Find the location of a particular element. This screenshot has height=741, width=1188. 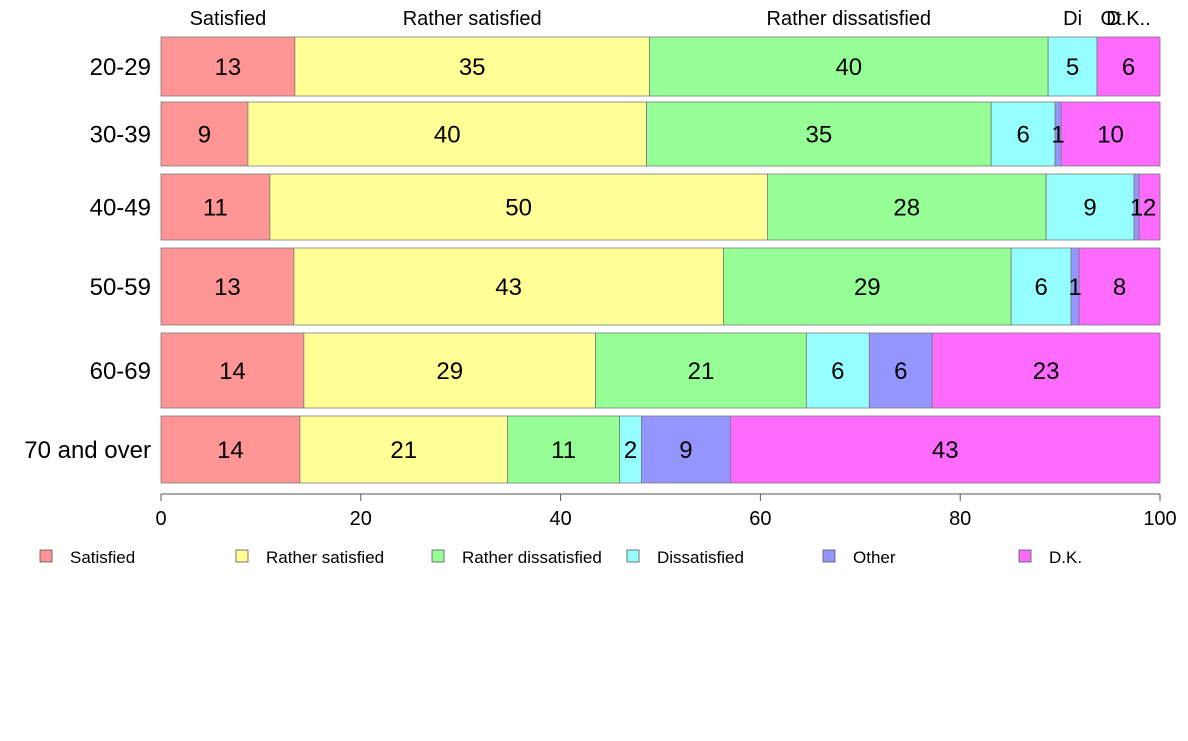

data-label-30-39-rather-dissatisfied: 35 is located at coordinates (818, 135).